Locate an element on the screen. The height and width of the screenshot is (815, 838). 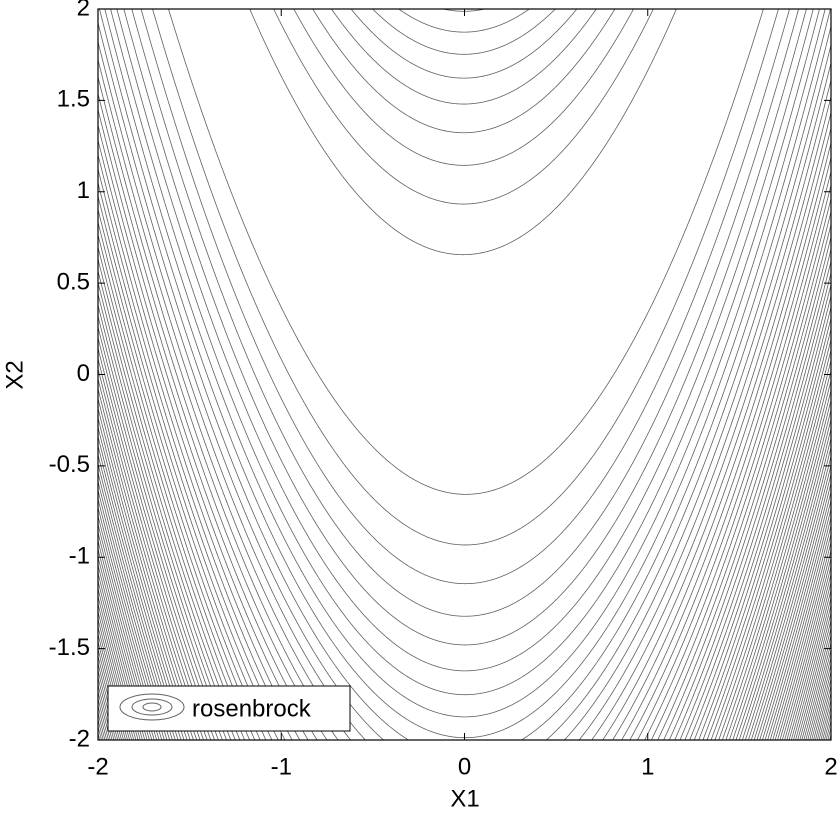
y-axis-label: X2 is located at coordinates (14, 374).